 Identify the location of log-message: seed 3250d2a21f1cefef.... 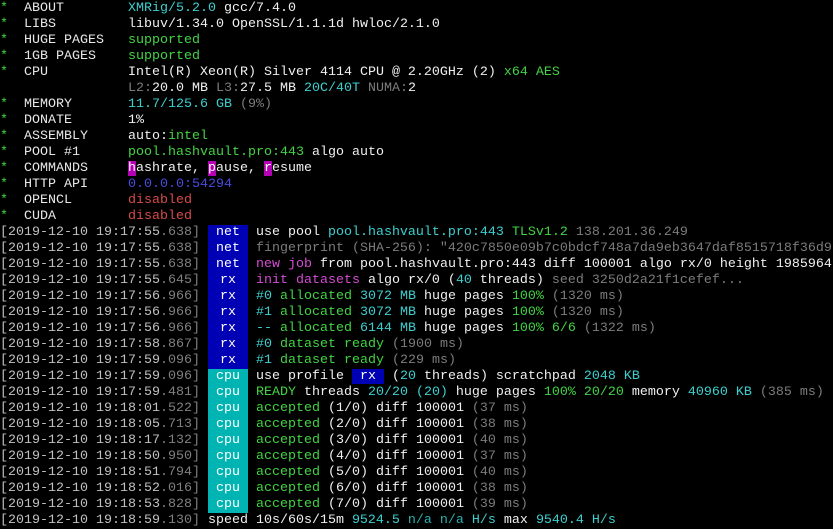
(643, 280).